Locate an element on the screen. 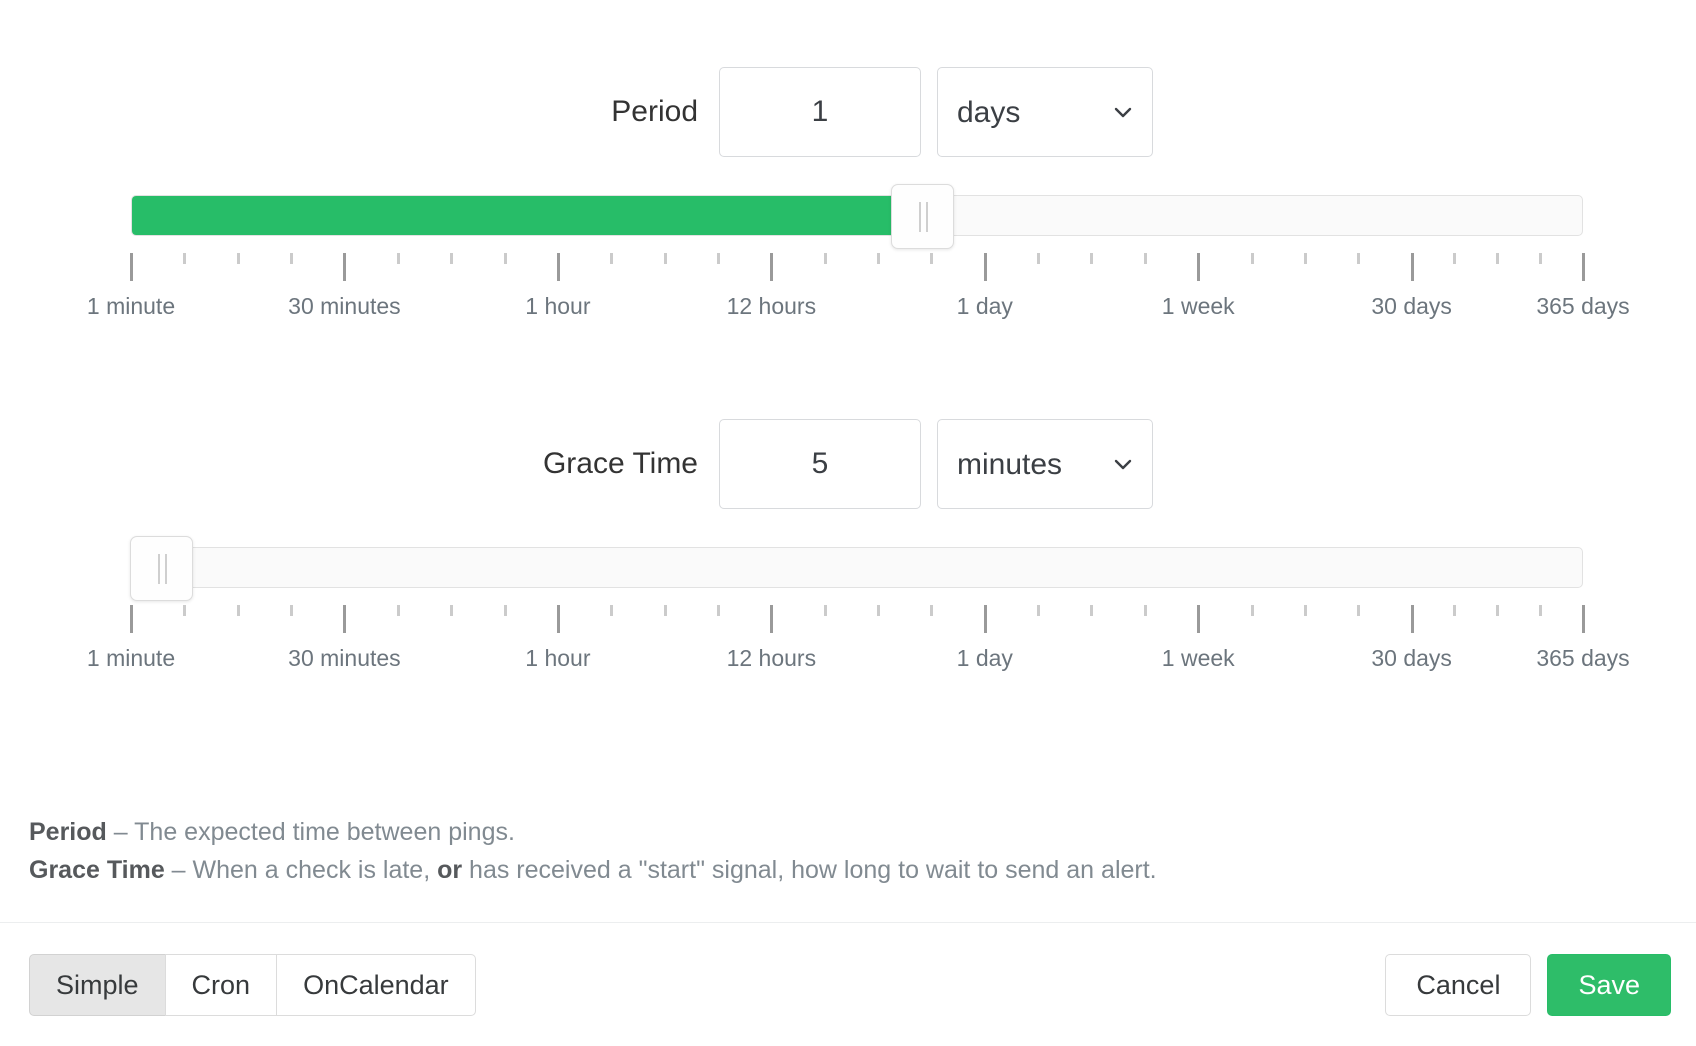  grace-unit-select: minutes is located at coordinates (1045, 464).